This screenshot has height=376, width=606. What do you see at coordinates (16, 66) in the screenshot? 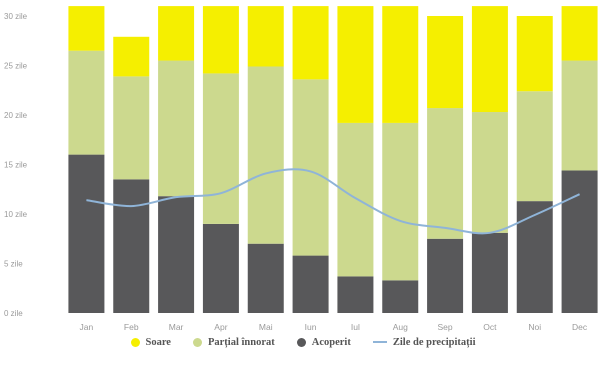
I see `y-tick-label: 25 zile` at bounding box center [16, 66].